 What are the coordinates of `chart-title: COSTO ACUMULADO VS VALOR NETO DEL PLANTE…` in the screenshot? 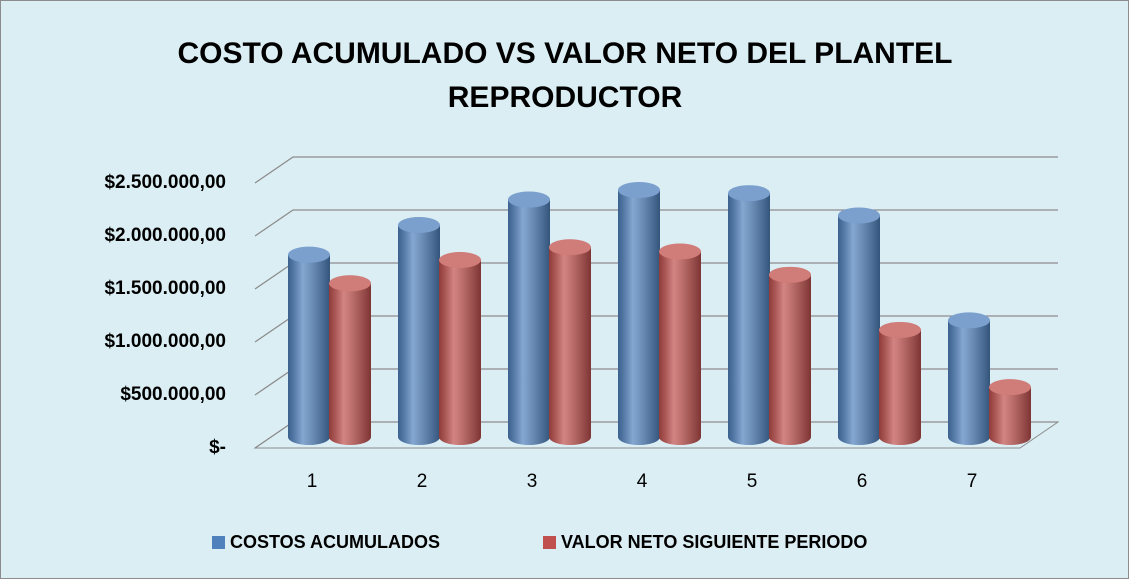 It's located at (564, 53).